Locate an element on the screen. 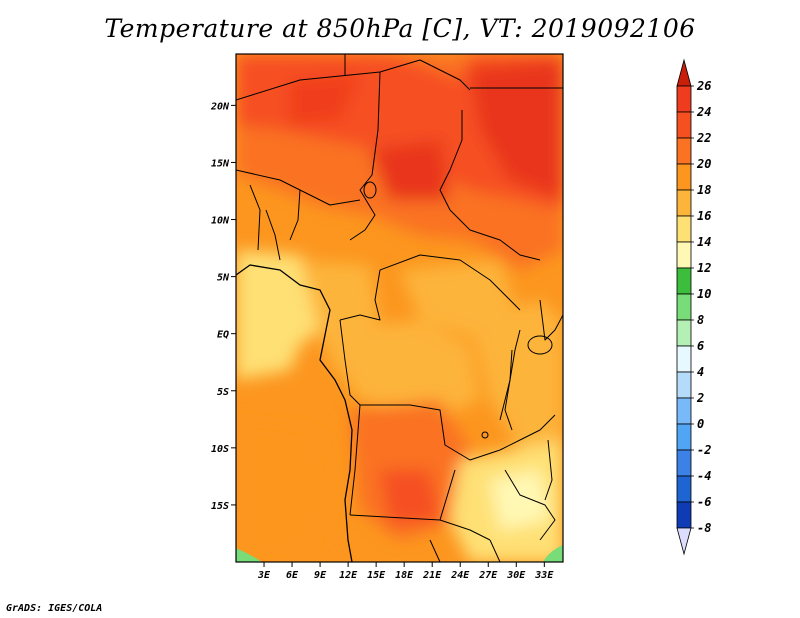  colorbar-top-arrow is located at coordinates (684, 72).